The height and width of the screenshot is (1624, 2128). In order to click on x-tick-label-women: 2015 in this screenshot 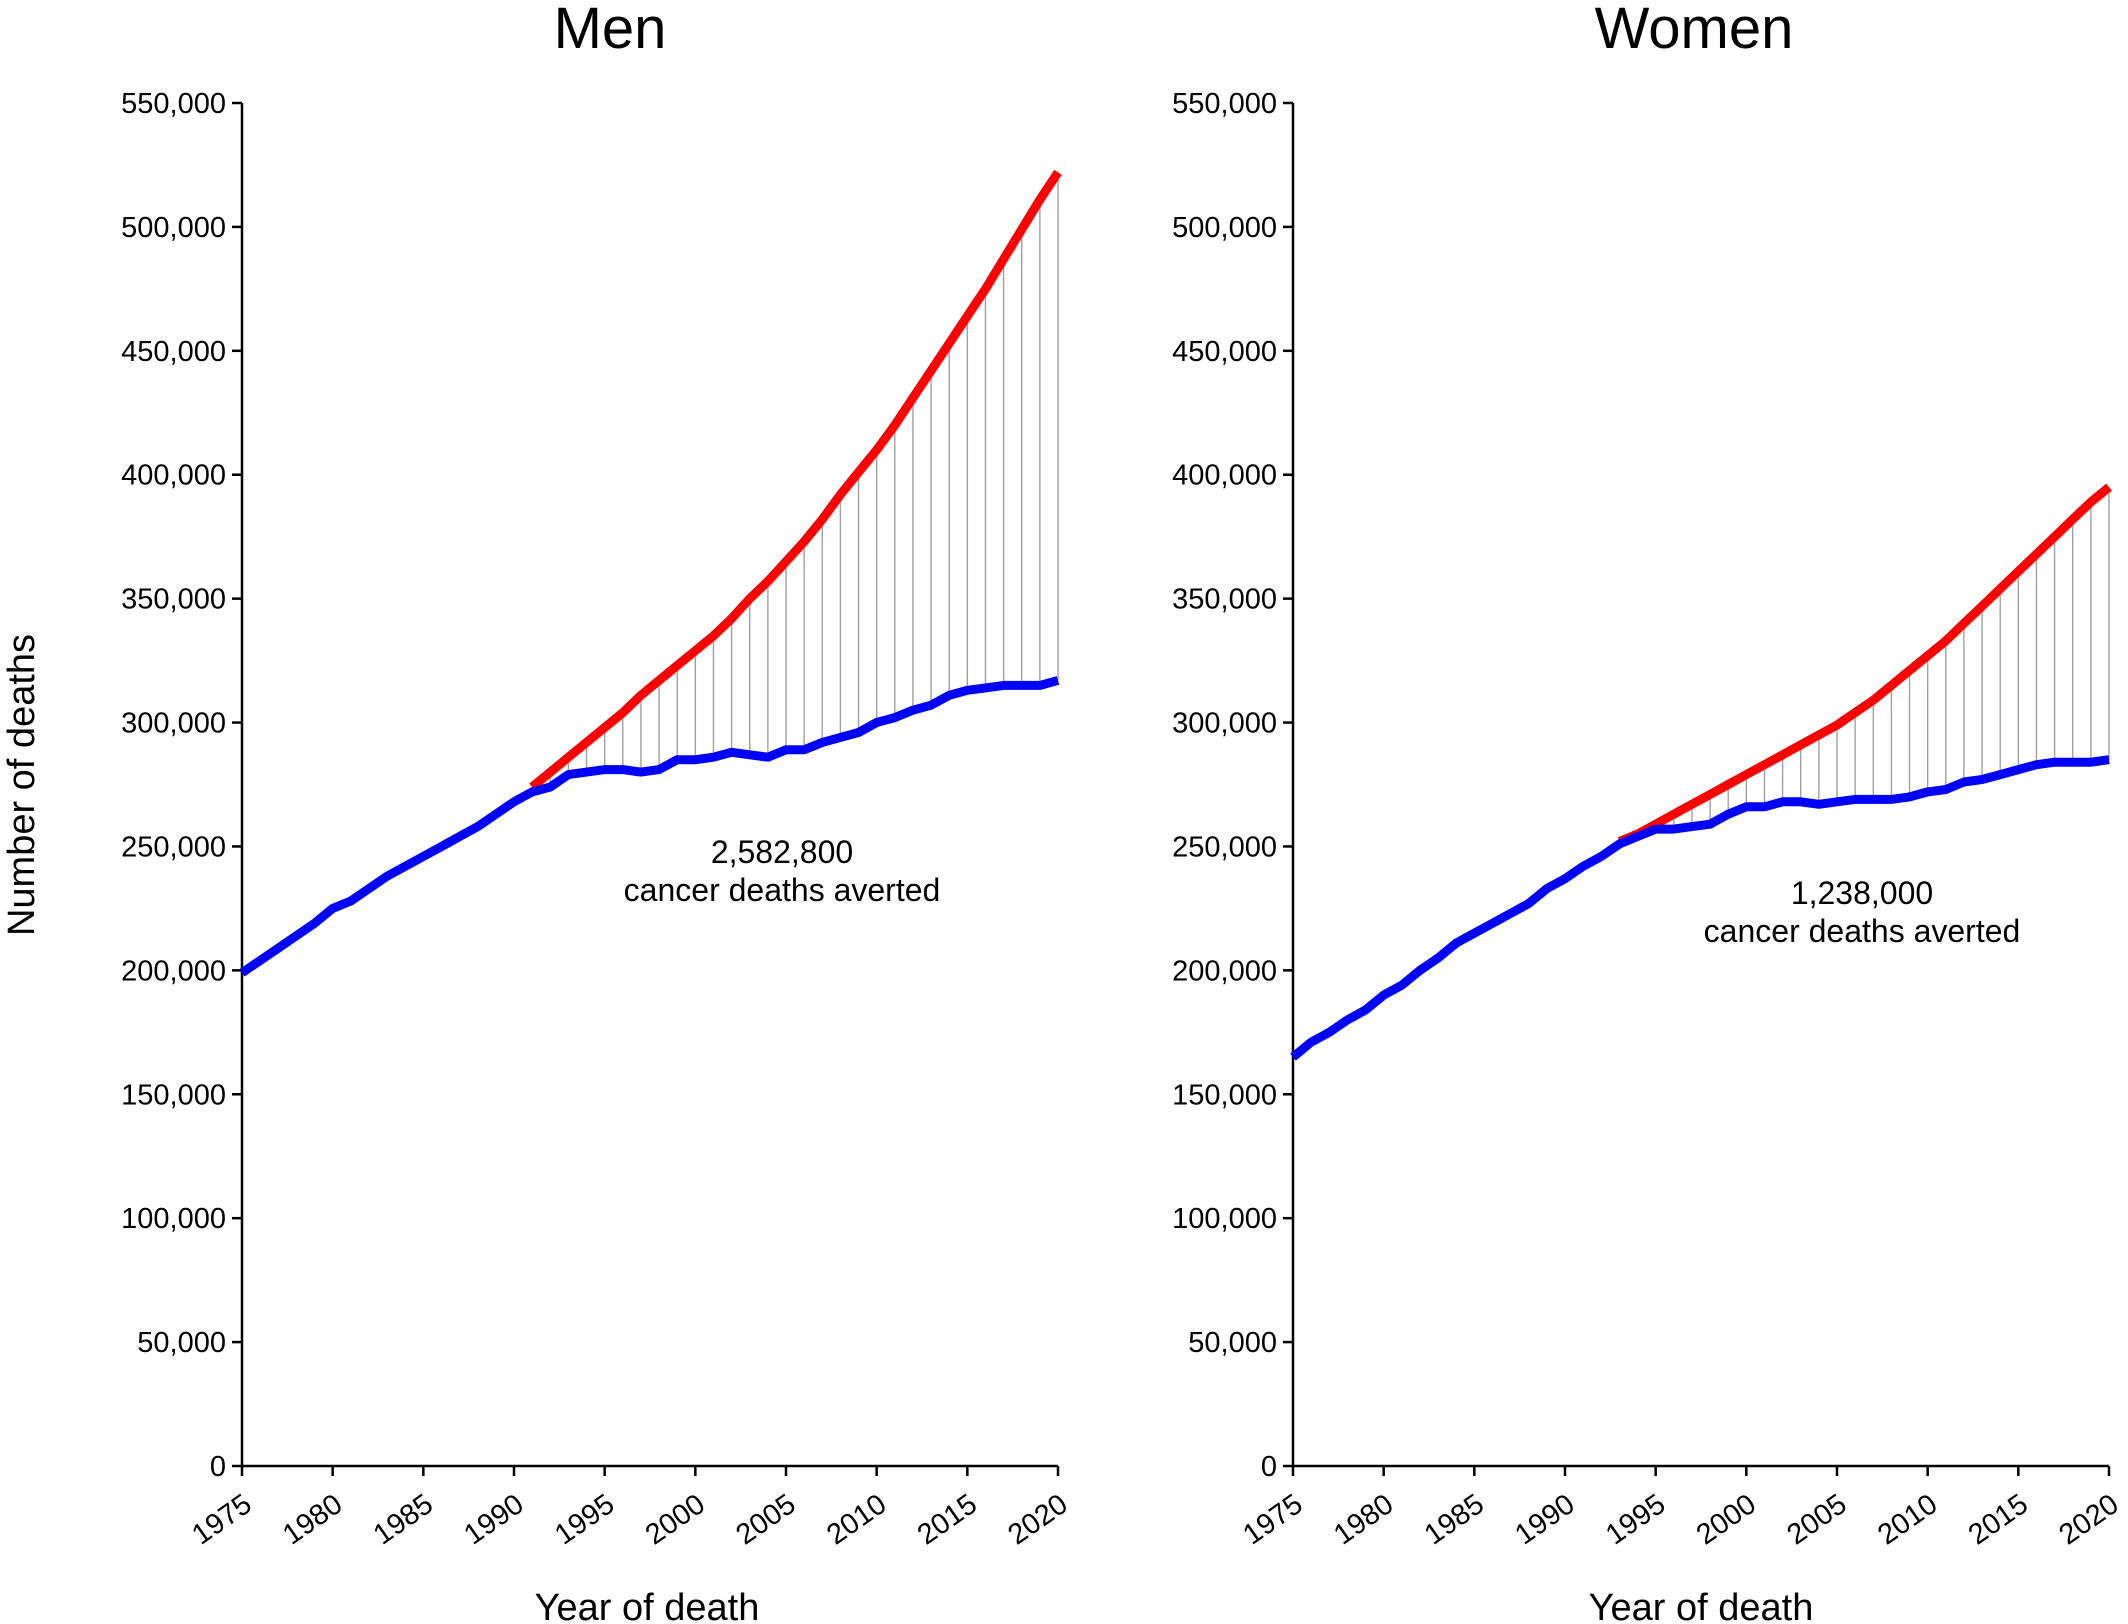, I will do `click(1998, 1519)`.